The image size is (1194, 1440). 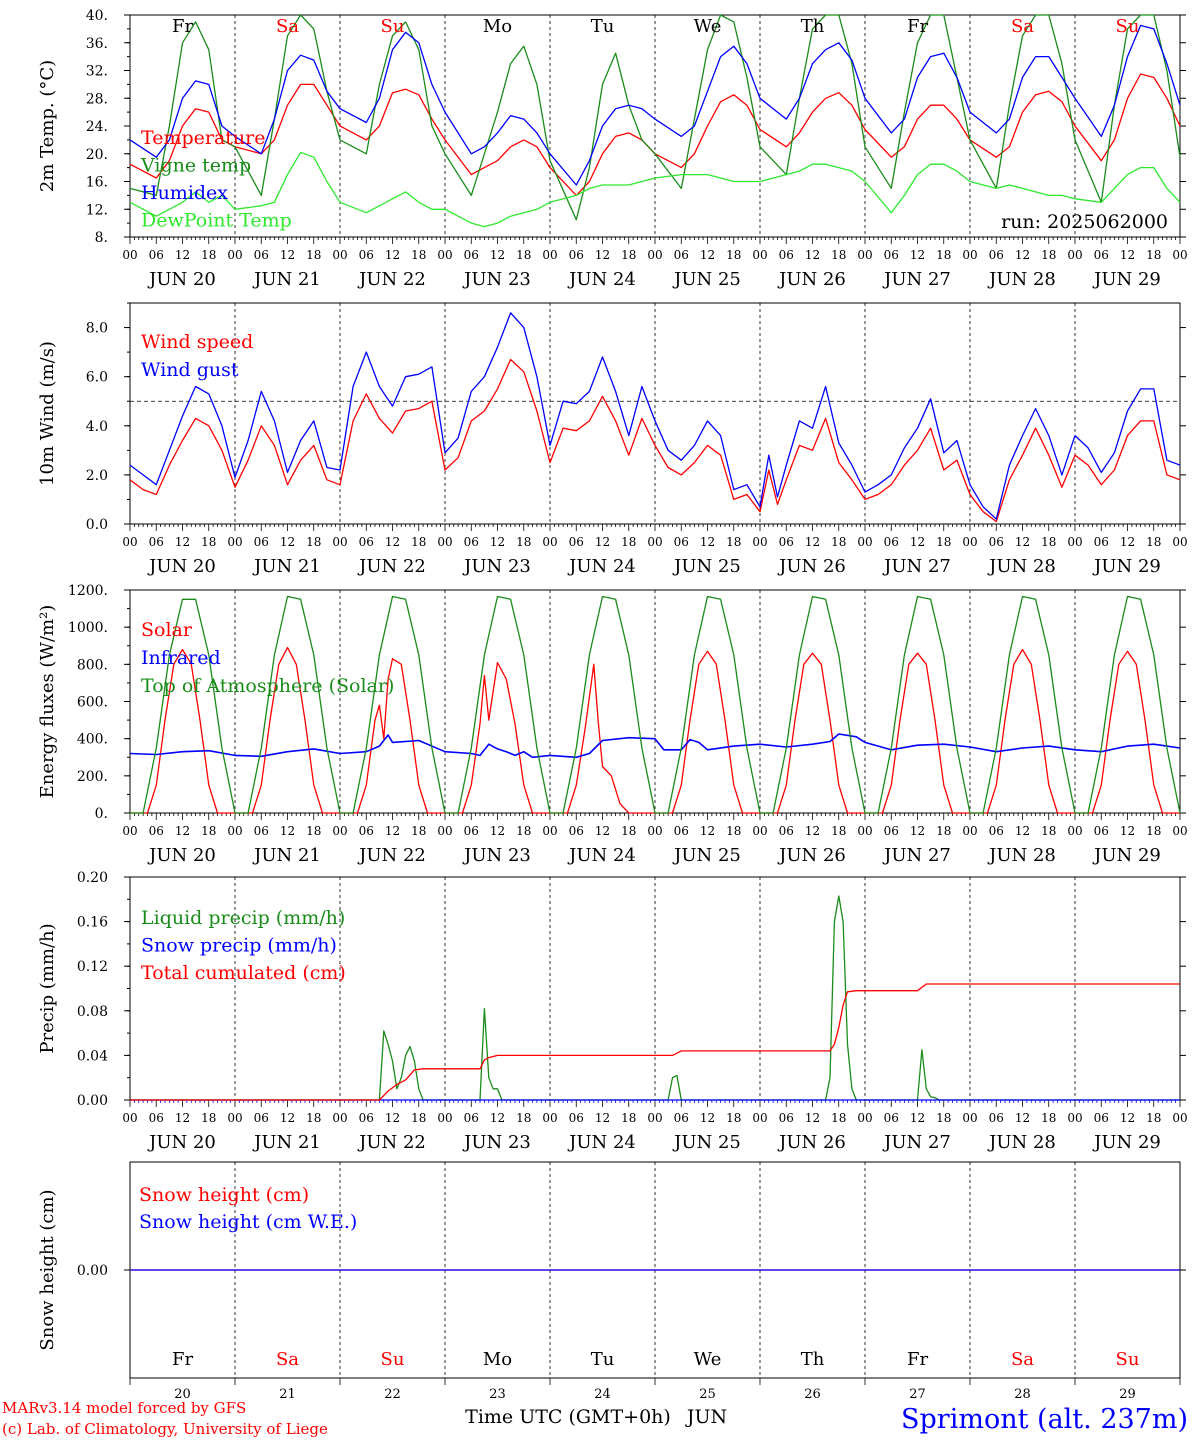 I want to click on day-number-label: 21, so click(x=287, y=1394).